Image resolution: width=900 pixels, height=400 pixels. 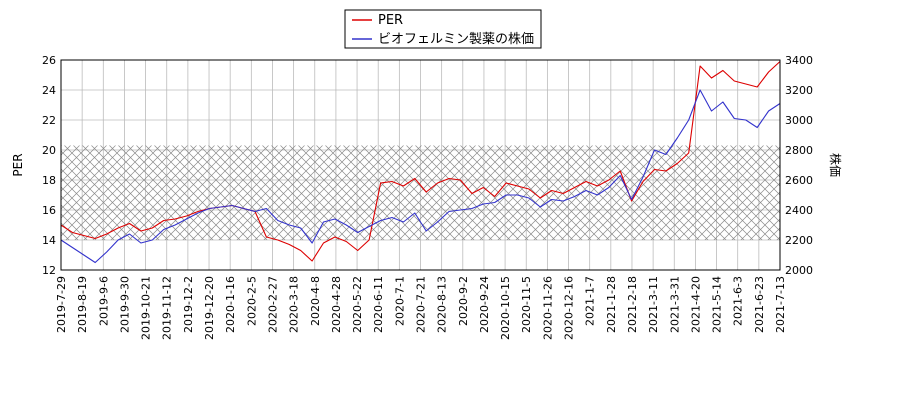 I want to click on x-tick-label: 2021-5-14, so click(x=717, y=304).